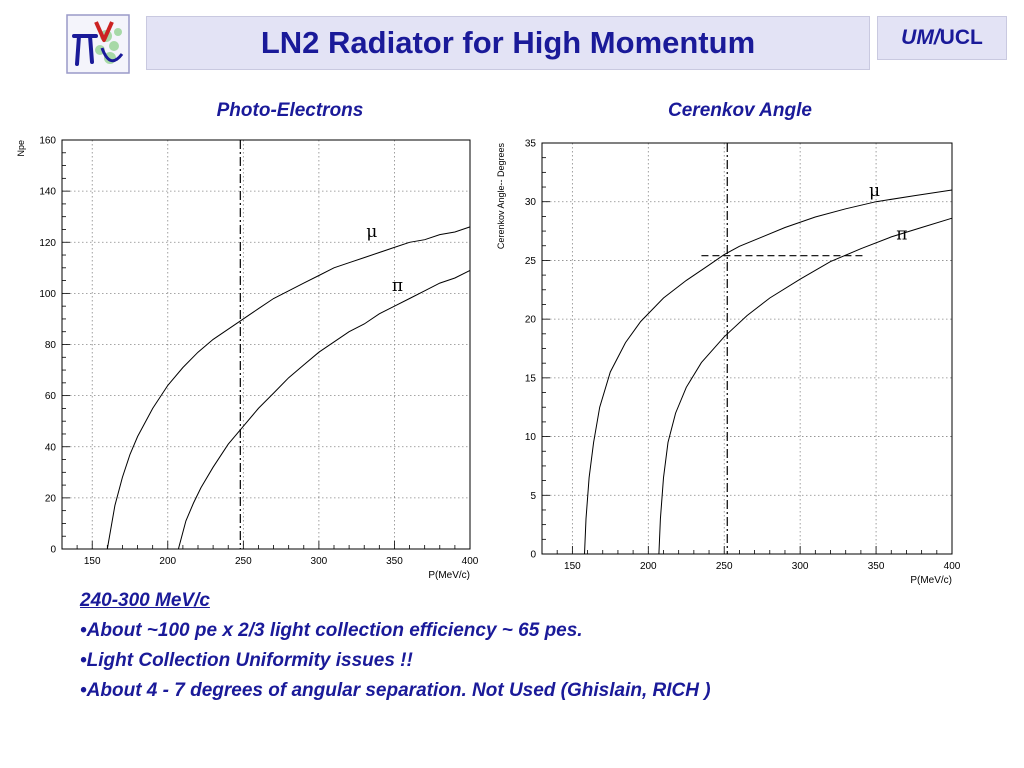  What do you see at coordinates (47, 192) in the screenshot?
I see `pe-chart-y-tick-label: 140` at bounding box center [47, 192].